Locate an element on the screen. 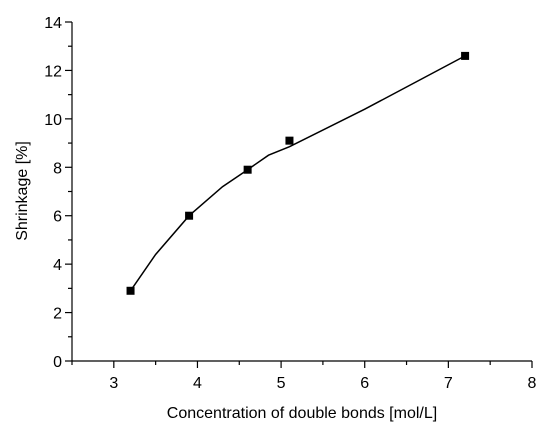  y-tick-label: 14 is located at coordinates (53, 23).